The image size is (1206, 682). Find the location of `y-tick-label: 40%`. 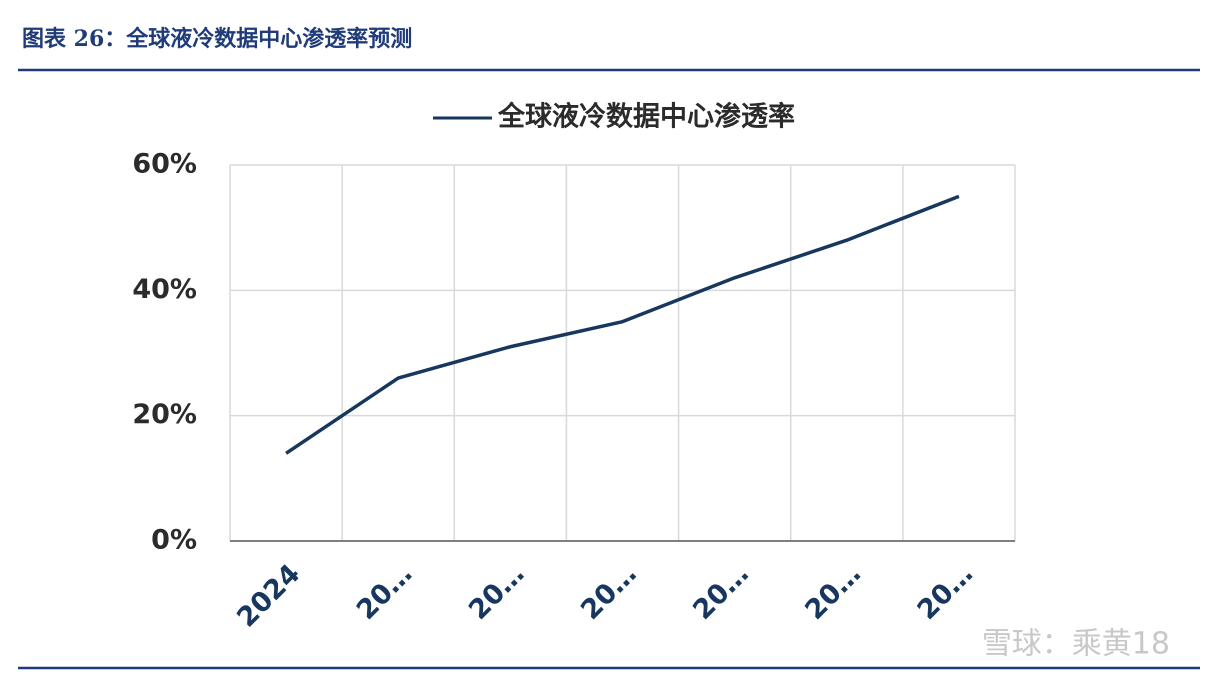

y-tick-label: 40% is located at coordinates (164, 289).